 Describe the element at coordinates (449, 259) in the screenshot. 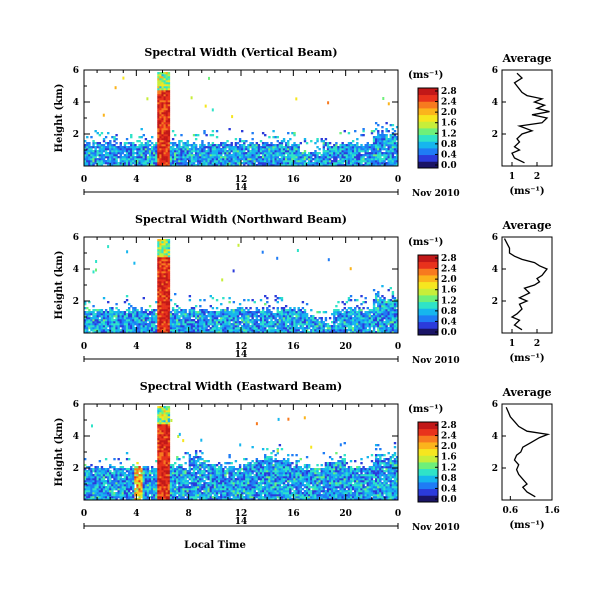

I see `colorbar-tick-label: 2.8` at that location.